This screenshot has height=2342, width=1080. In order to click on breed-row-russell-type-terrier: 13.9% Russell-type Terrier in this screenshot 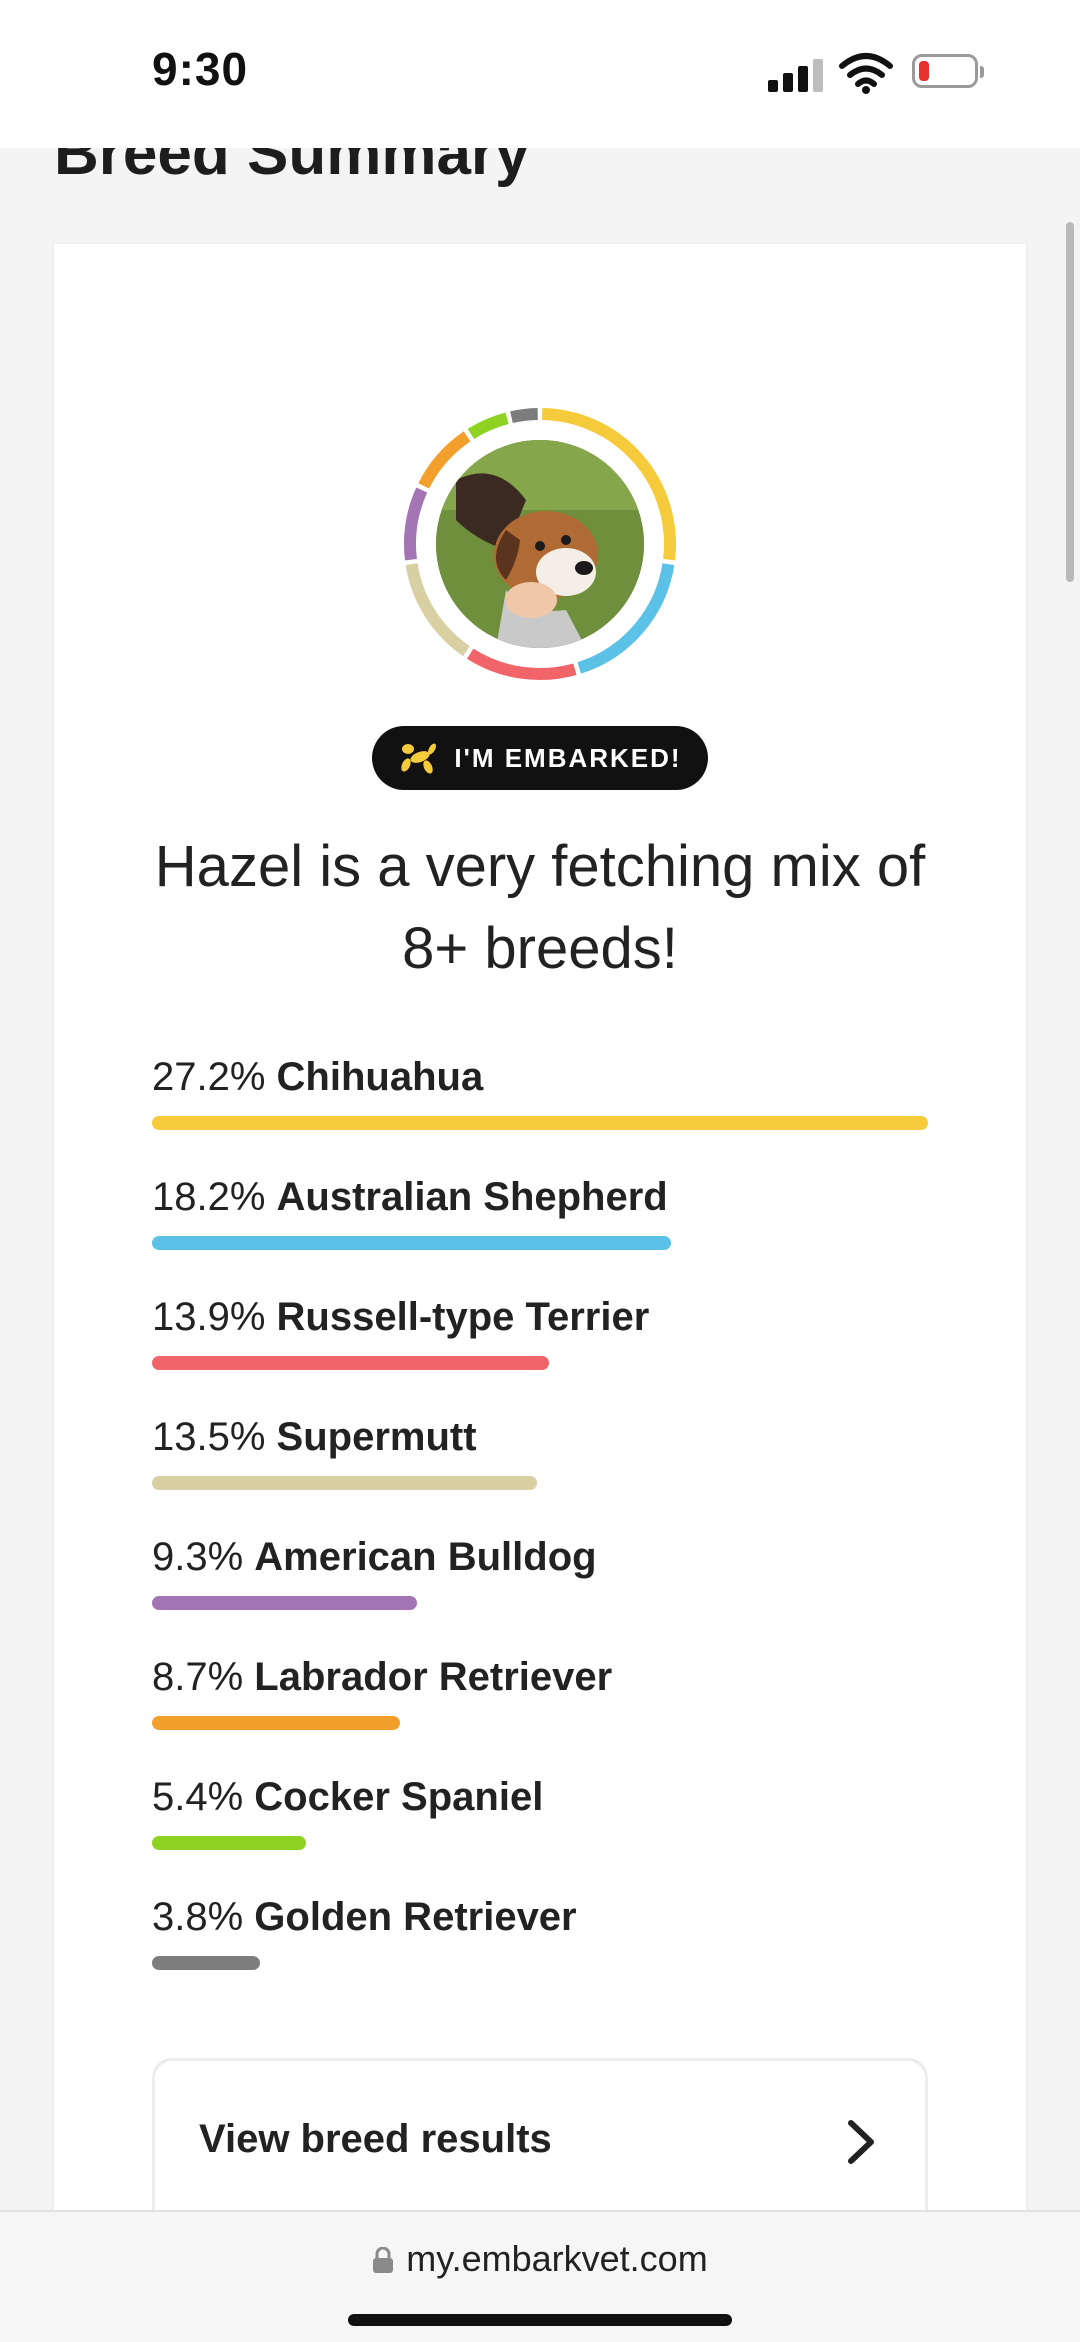, I will do `click(542, 1350)`.